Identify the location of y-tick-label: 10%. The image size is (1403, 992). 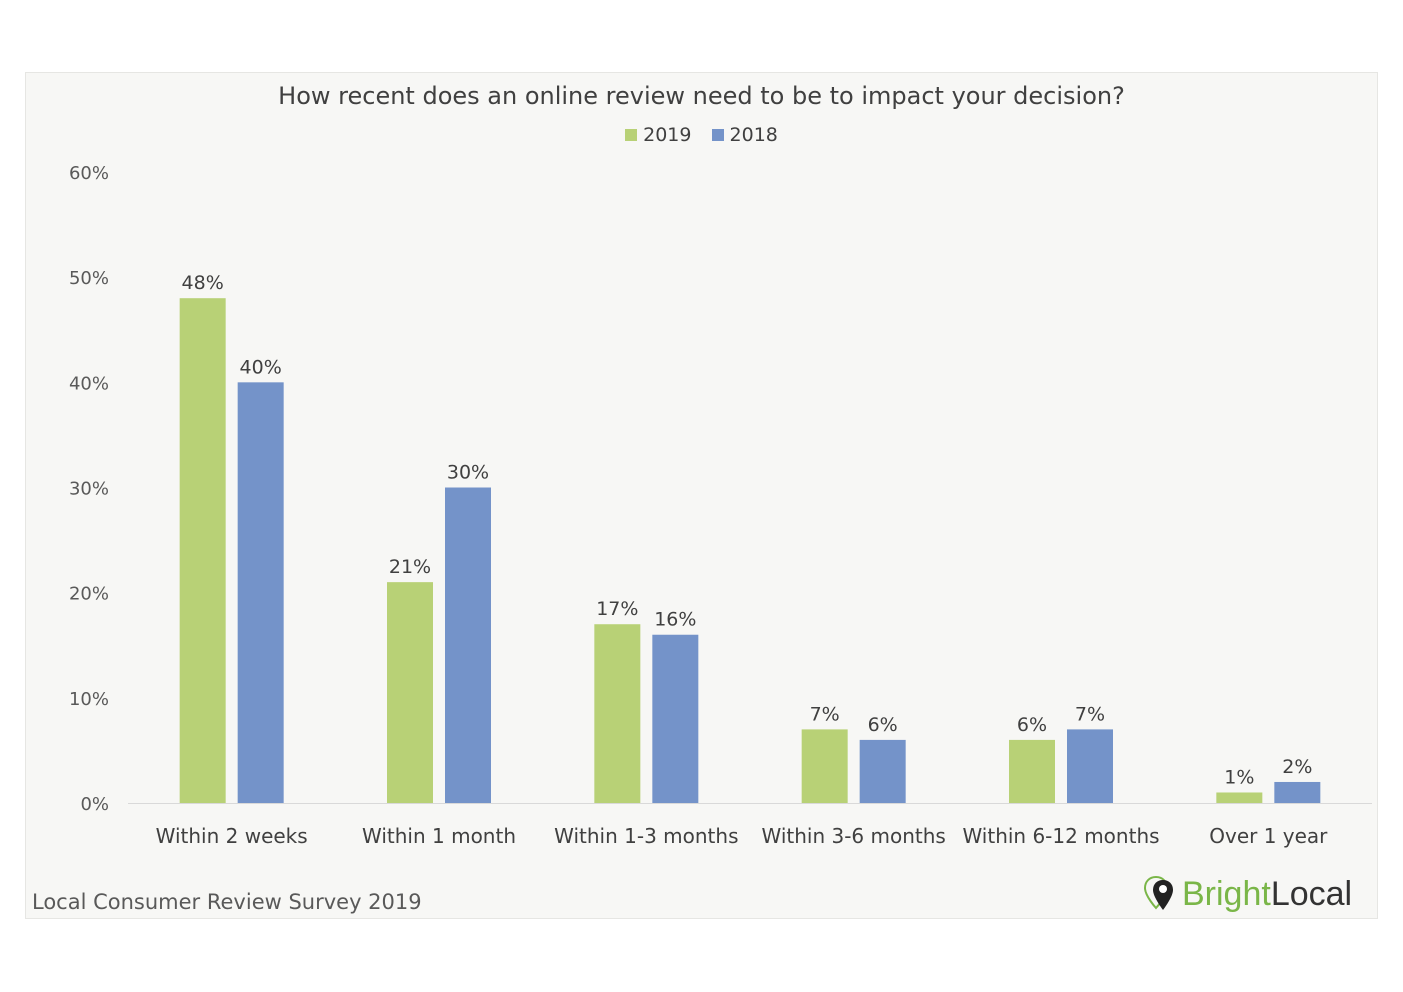
(89, 699).